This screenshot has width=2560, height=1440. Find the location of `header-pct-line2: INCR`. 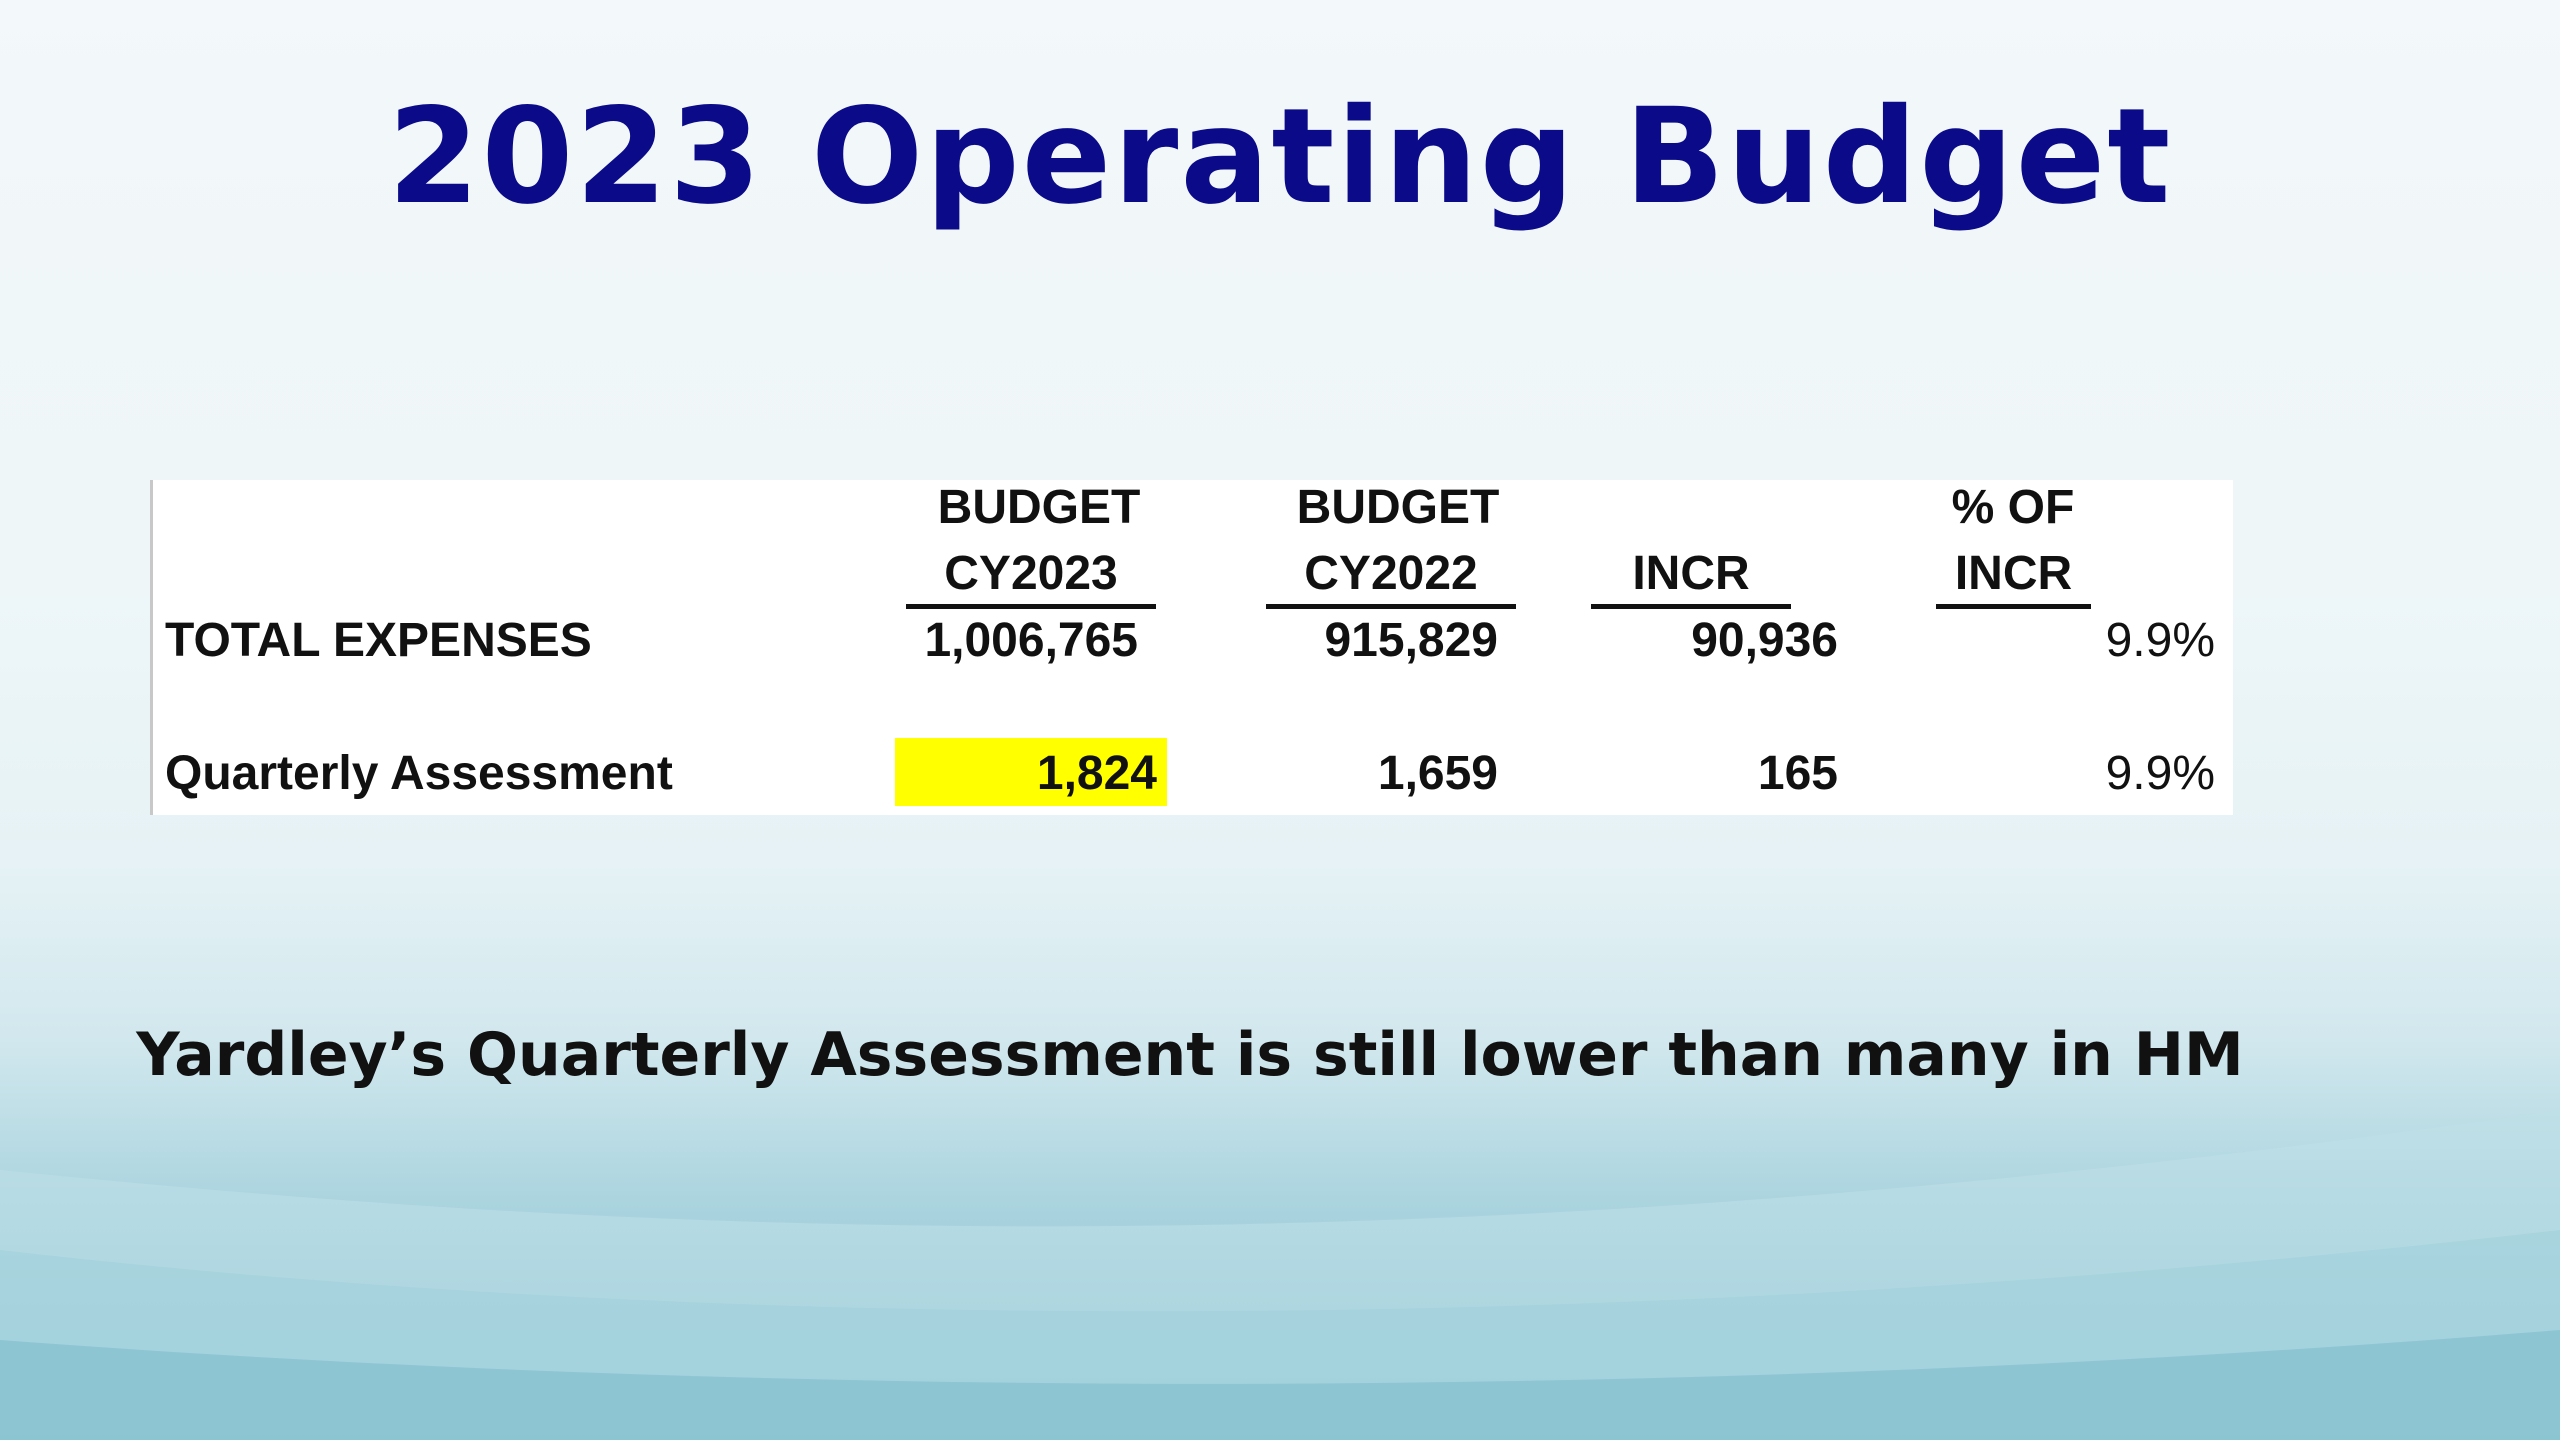

header-pct-line2: INCR is located at coordinates (2013, 577).